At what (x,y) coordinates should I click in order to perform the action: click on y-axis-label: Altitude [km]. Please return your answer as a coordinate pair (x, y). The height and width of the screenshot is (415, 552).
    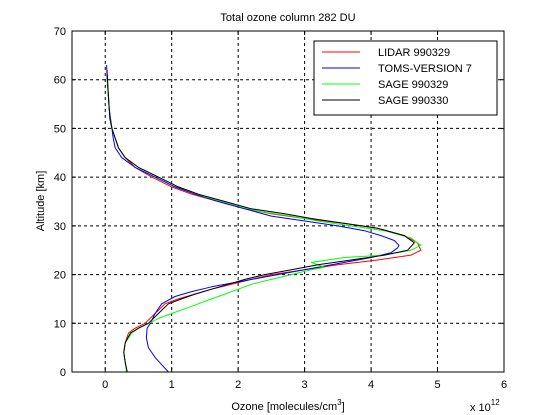
    Looking at the image, I should click on (41, 201).